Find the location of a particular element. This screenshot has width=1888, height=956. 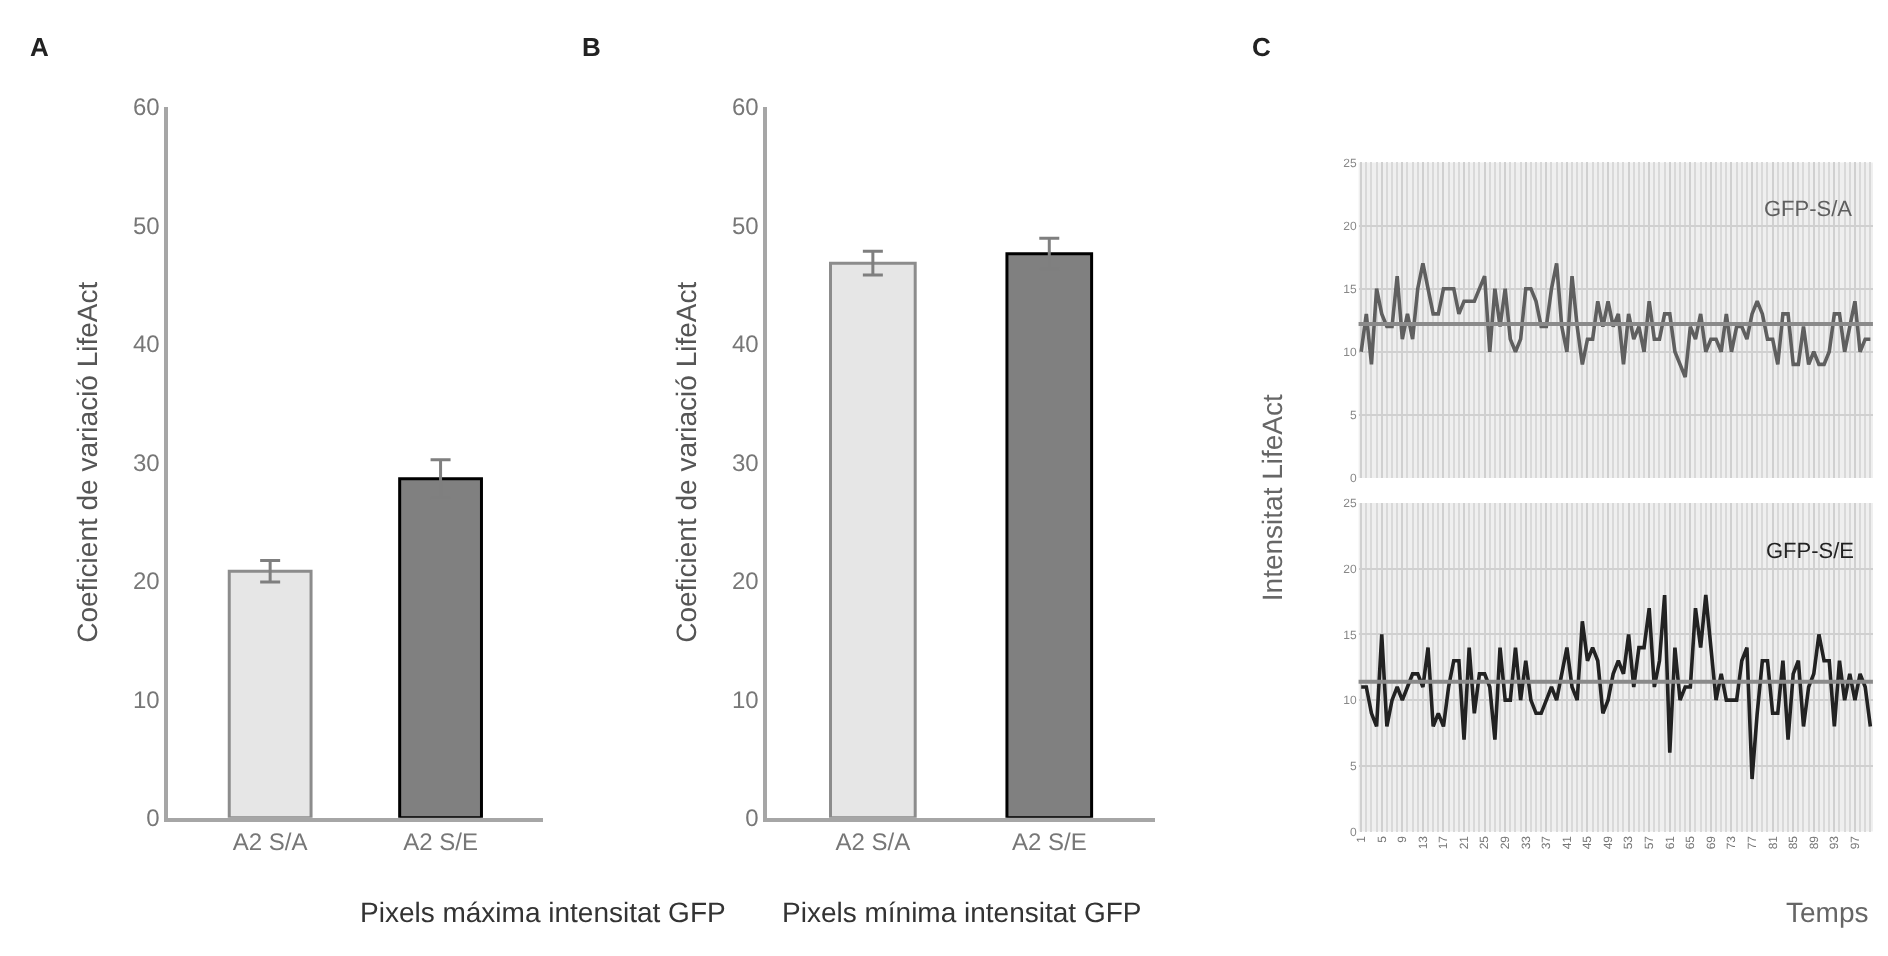

chart-title: B is located at coordinates (591, 47).